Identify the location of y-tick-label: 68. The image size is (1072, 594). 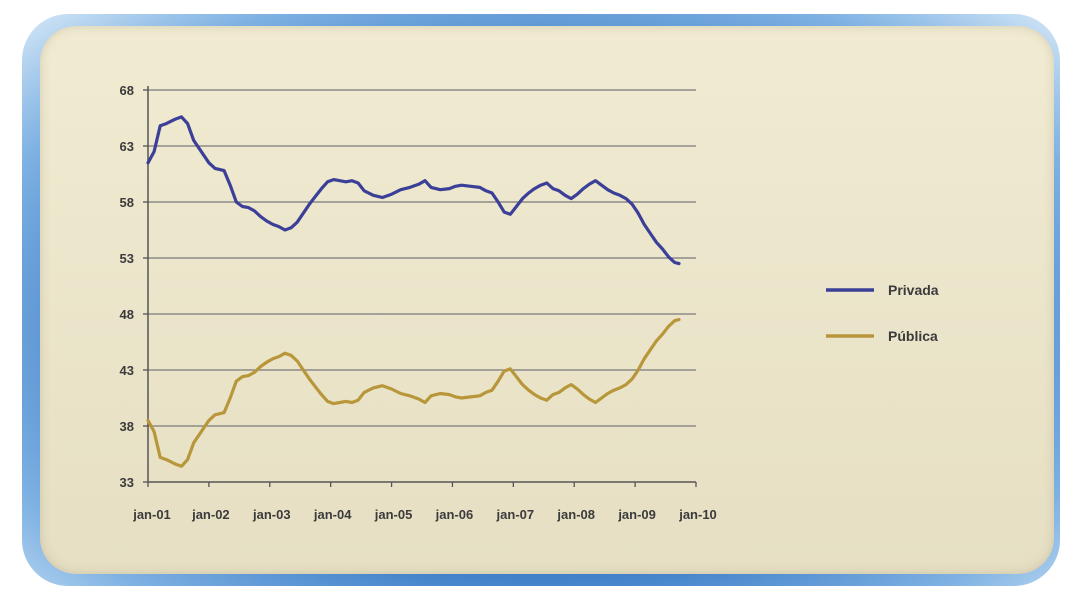
(127, 90).